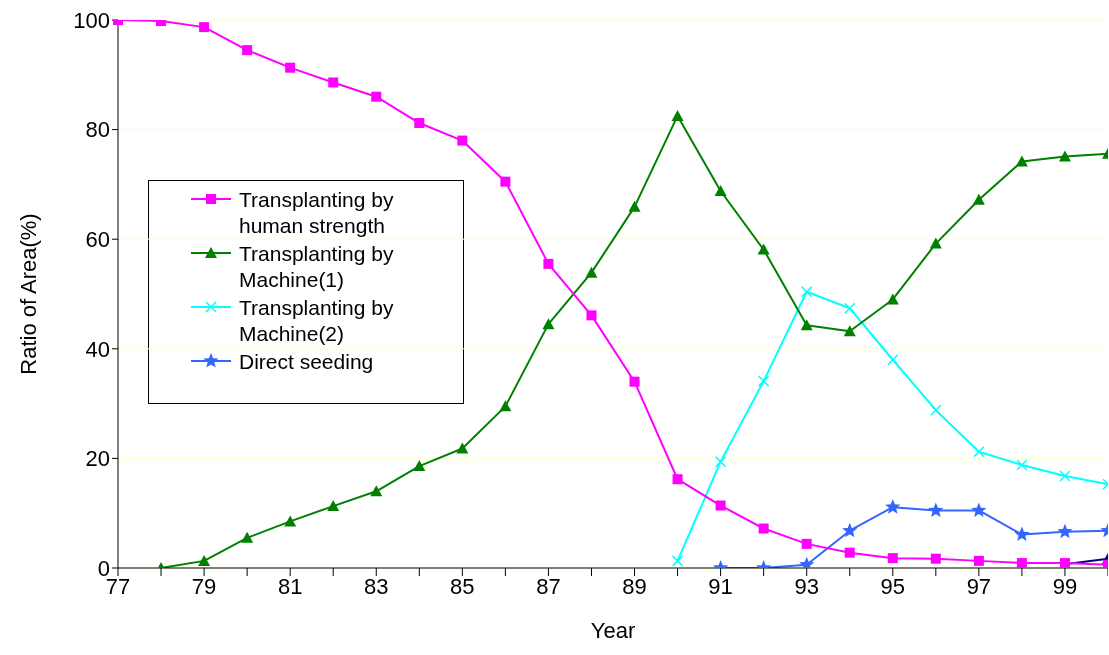 This screenshot has height=655, width=1109. I want to click on x-tick-label: 87, so click(548, 586).